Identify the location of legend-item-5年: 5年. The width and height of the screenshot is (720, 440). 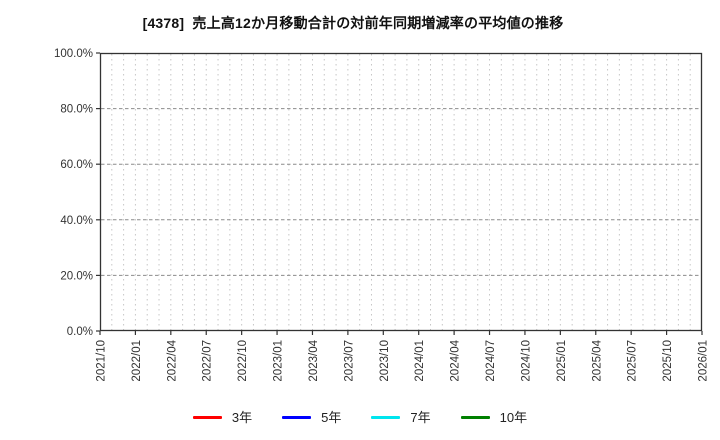
(311, 417).